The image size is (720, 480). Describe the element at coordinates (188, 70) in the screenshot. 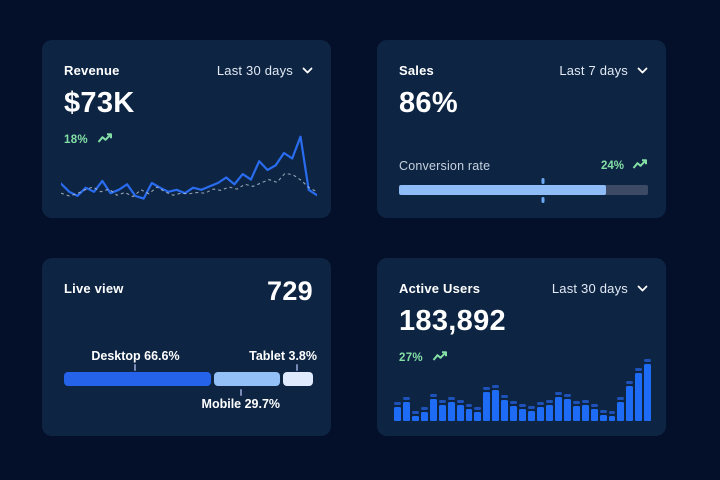

I see `revenue-card-header: Revenue Last 30 days` at that location.